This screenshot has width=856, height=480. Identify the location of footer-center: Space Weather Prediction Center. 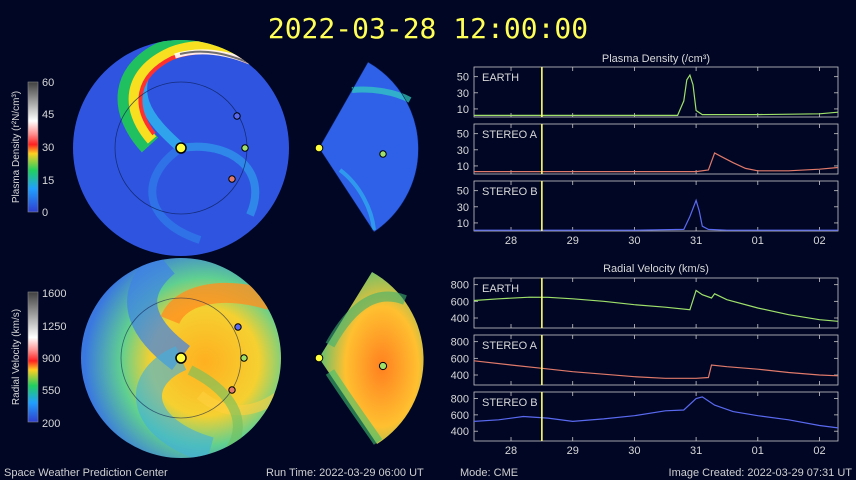
(86, 473).